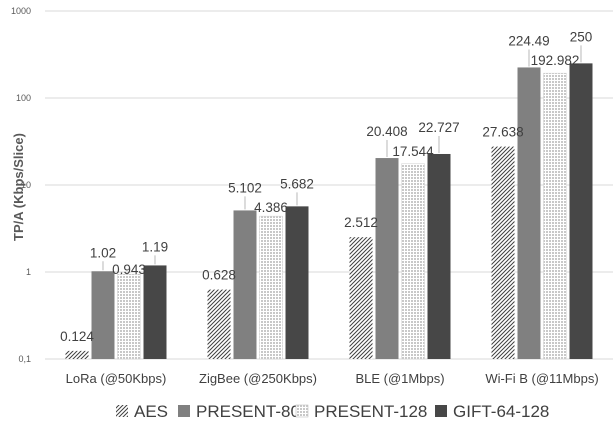 The image size is (613, 426). What do you see at coordinates (77, 354) in the screenshot?
I see `bar-aes-lora-50kbps` at bounding box center [77, 354].